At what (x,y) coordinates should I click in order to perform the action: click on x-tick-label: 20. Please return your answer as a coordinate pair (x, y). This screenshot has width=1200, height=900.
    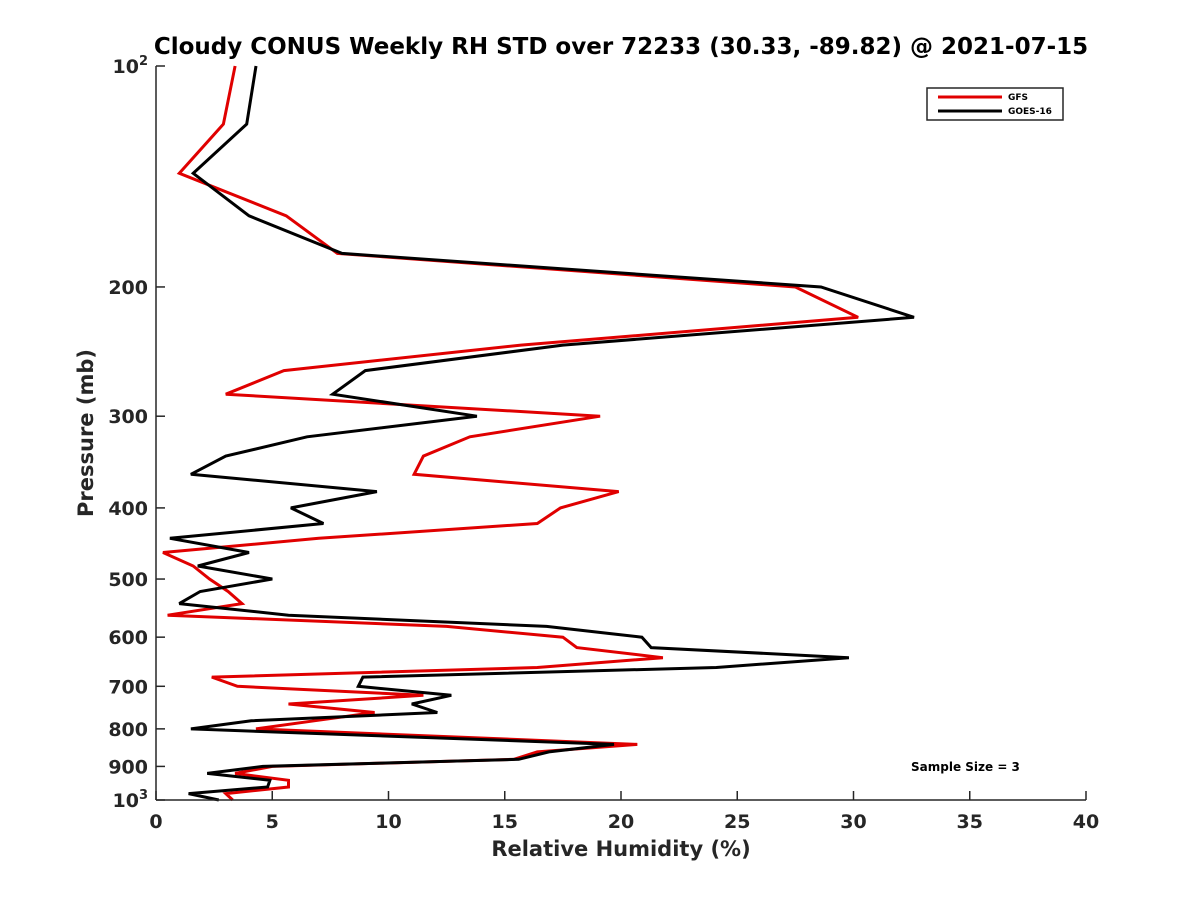
    Looking at the image, I should click on (621, 822).